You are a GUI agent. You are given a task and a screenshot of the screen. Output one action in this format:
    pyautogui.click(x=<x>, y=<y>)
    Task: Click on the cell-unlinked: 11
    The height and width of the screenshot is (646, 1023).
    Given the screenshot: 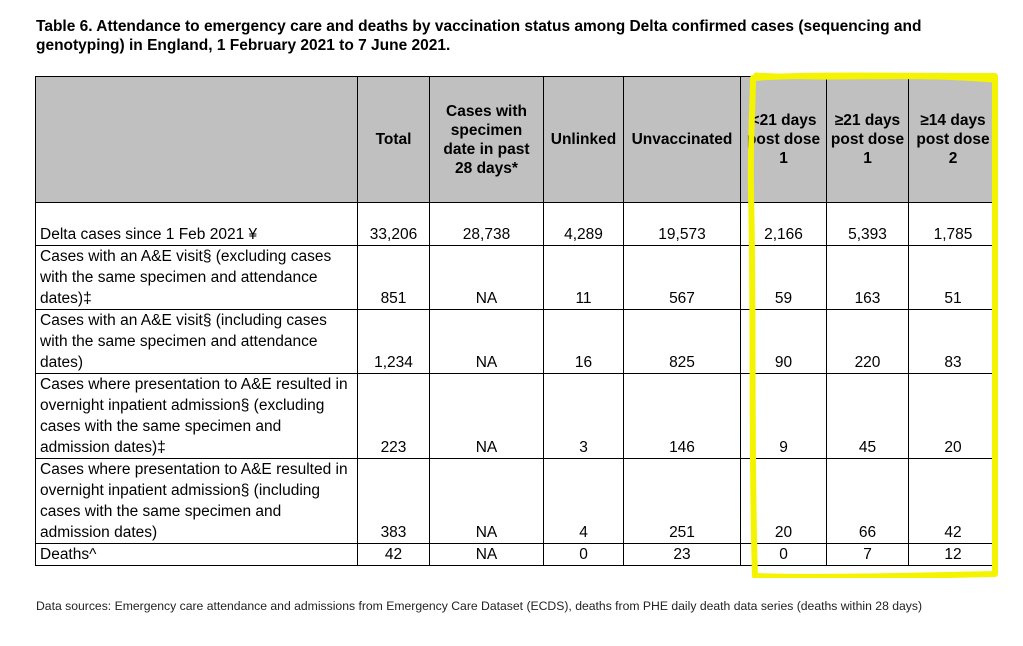 What is the action you would take?
    pyautogui.click(x=583, y=277)
    